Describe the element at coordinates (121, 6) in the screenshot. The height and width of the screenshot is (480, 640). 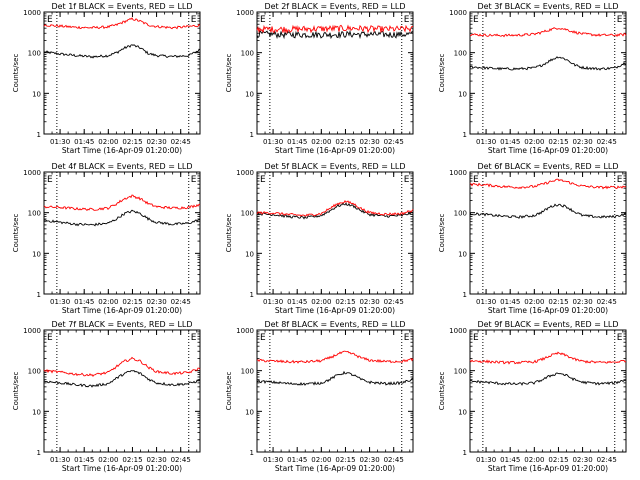
I see `panel-title: Det 1f BLACK = Events, RED = LLD` at that location.